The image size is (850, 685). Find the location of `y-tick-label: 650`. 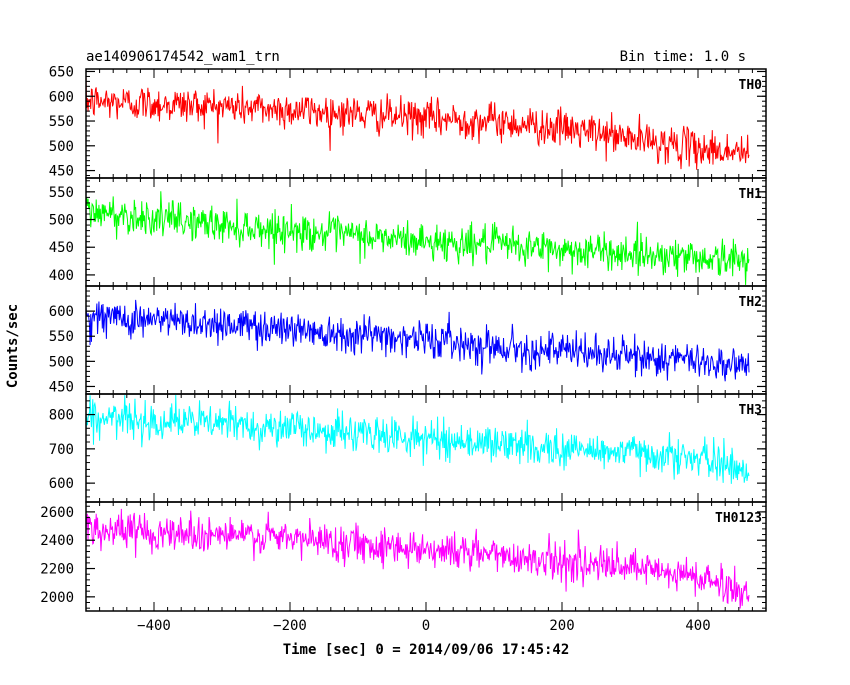

y-tick-label: 650 is located at coordinates (61, 72).